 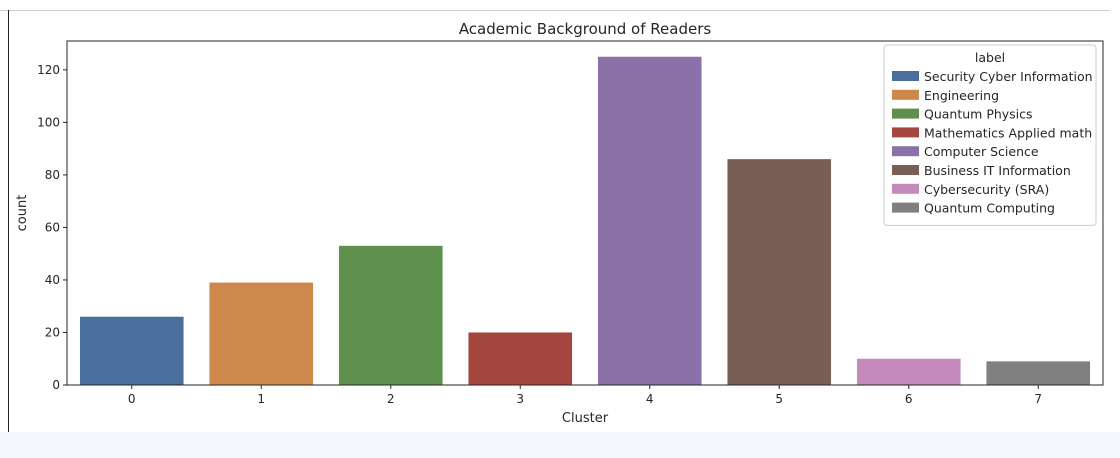 What do you see at coordinates (132, 399) in the screenshot?
I see `x-tick-label: 0` at bounding box center [132, 399].